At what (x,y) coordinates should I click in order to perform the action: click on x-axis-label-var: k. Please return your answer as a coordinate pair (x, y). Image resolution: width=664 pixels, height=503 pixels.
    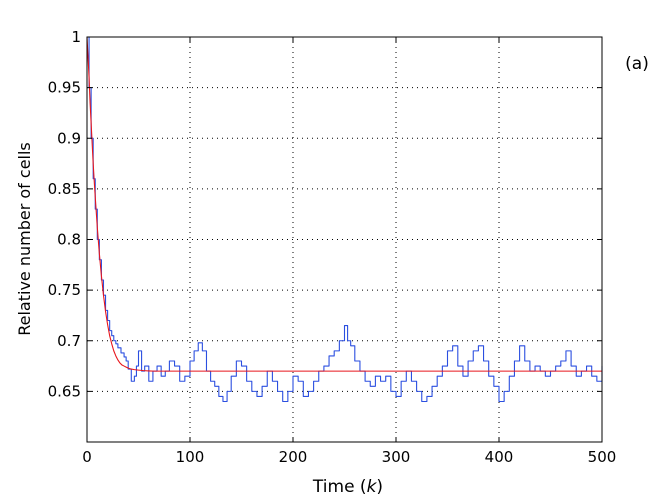
    Looking at the image, I should click on (372, 487).